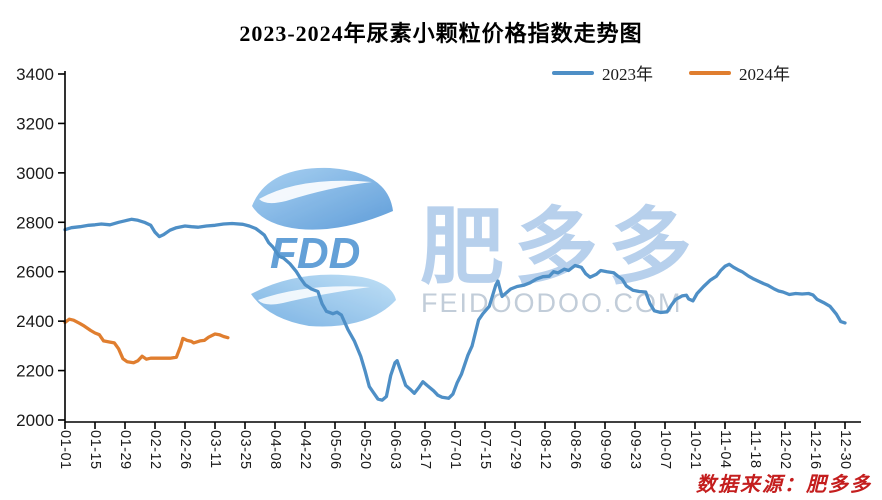 The height and width of the screenshot is (500, 882). I want to click on y-tick-label: 2800, so click(35, 222).